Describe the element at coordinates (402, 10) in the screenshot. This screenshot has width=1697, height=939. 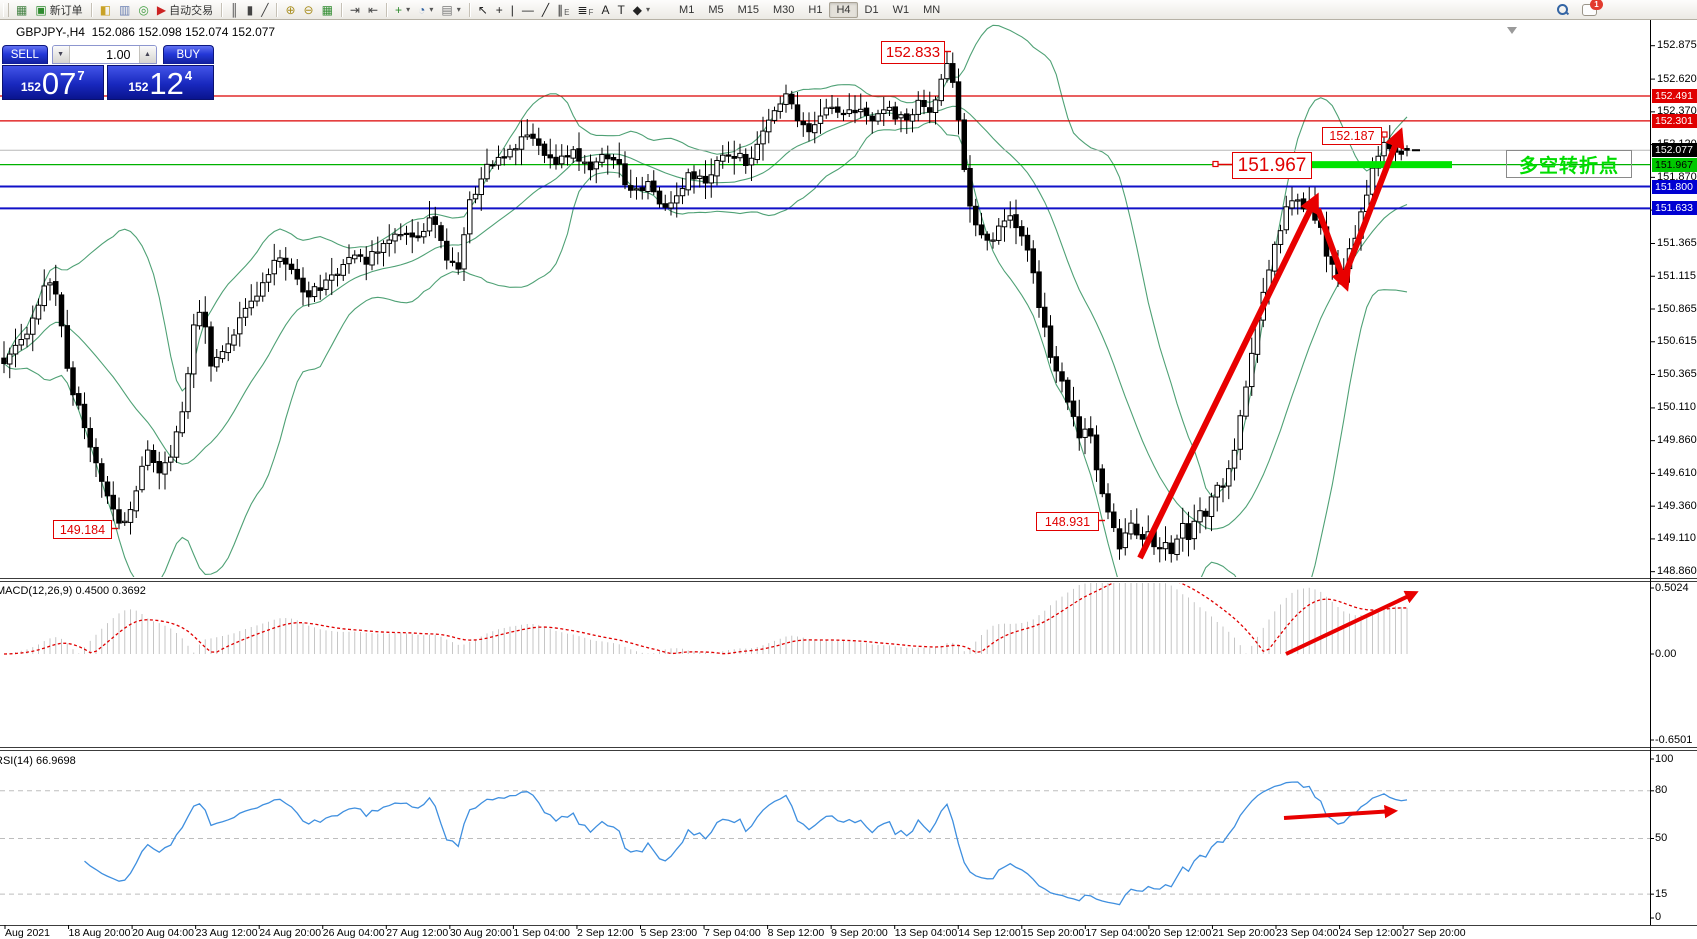
I see `indicators-button: + ▾` at that location.